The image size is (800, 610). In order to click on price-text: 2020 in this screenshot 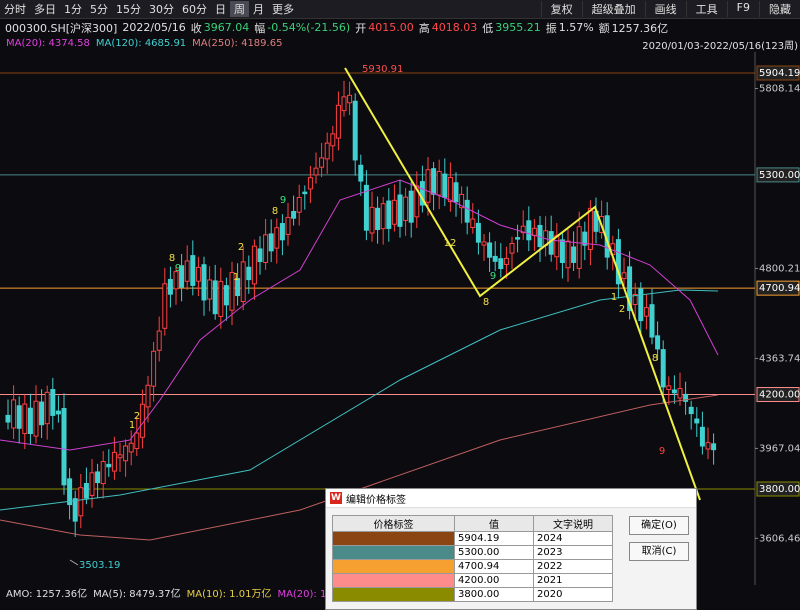, I will do `click(573, 594)`.